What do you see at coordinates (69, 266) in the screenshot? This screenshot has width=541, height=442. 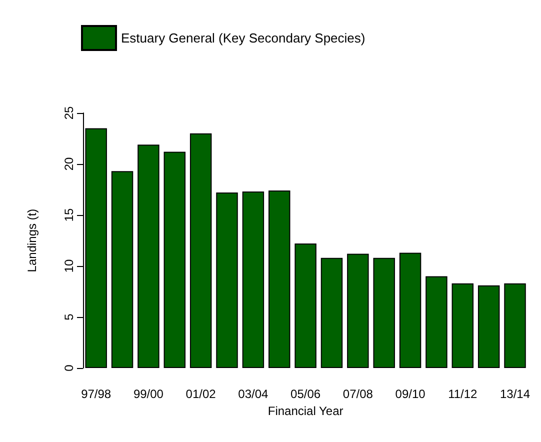 I see `y-tick-label: 10` at bounding box center [69, 266].